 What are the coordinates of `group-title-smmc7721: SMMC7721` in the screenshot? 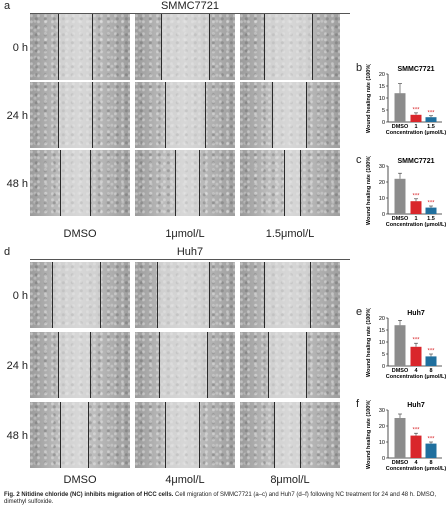 It's located at (190, 6).